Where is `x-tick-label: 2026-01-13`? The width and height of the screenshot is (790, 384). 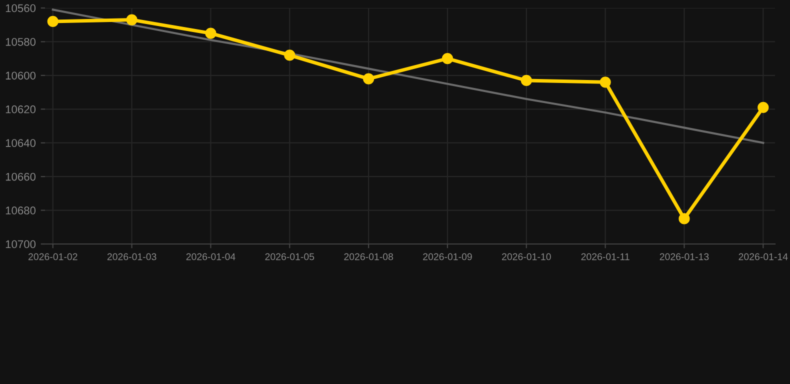 x-tick-label: 2026-01-13 is located at coordinates (684, 256).